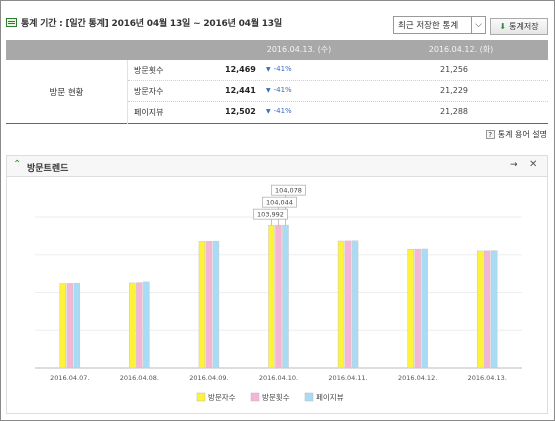 This screenshot has width=555, height=421. I want to click on table-row: 방문자수 12,441 ▼ -41% 21,229, so click(338, 91).